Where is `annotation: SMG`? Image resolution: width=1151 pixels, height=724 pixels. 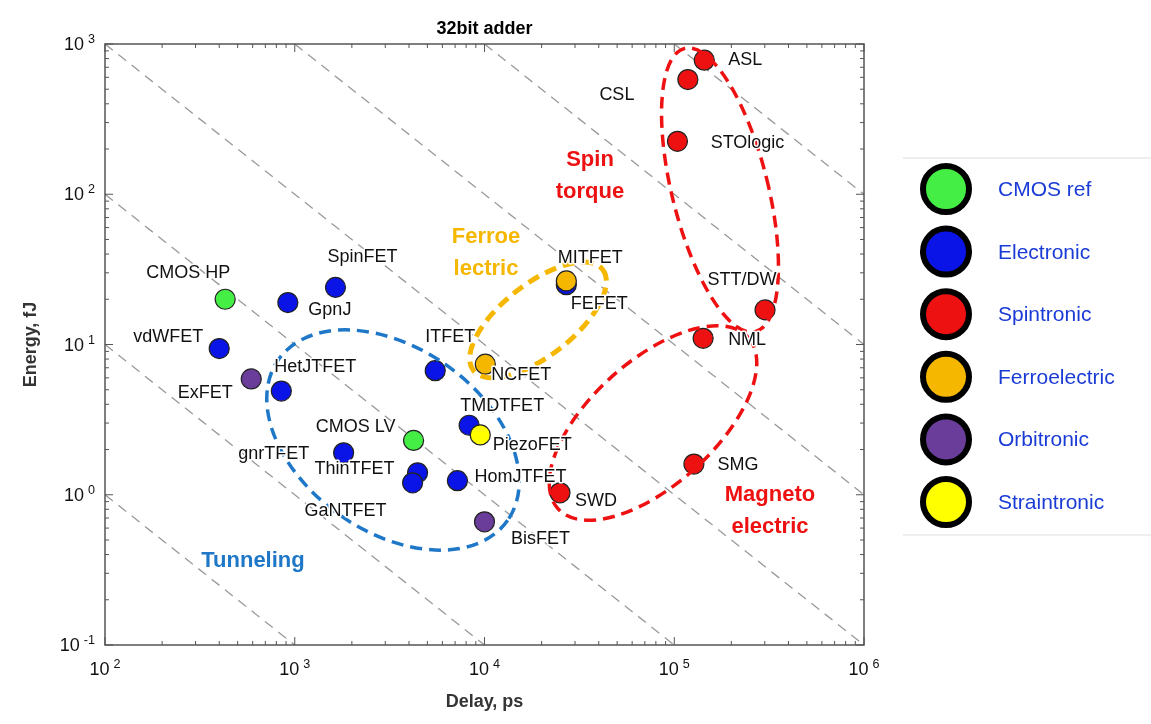
annotation: SMG is located at coordinates (738, 463).